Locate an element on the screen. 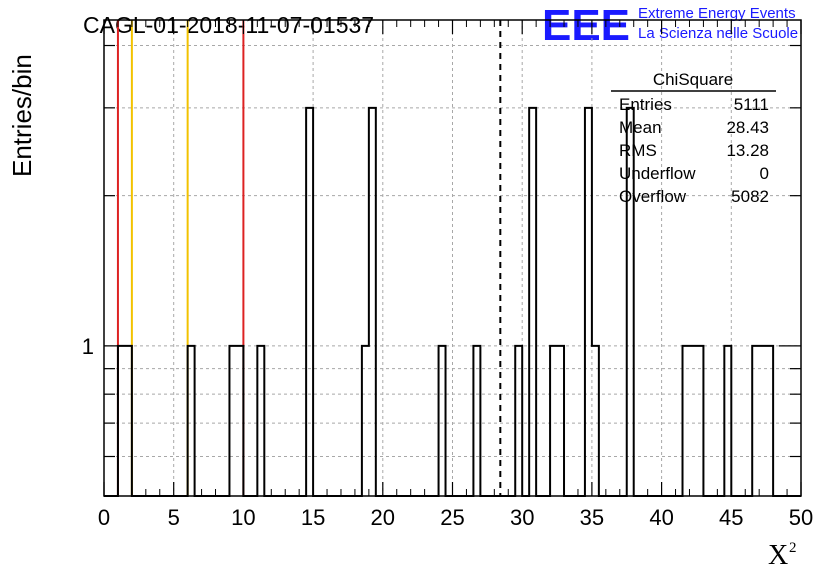 The image size is (836, 572). stats-label: Overflow is located at coordinates (653, 196).